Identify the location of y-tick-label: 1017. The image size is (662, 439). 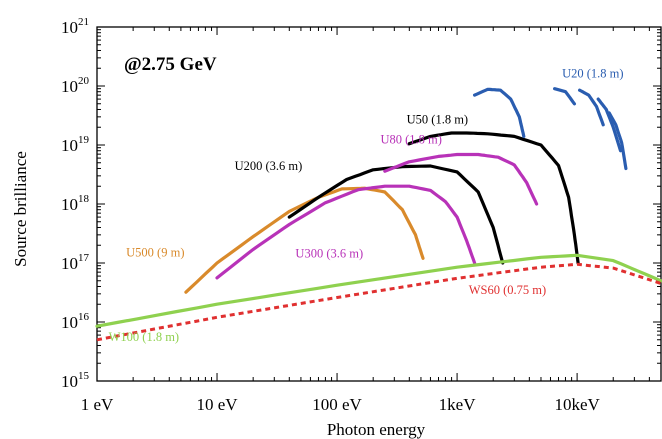
(75, 262).